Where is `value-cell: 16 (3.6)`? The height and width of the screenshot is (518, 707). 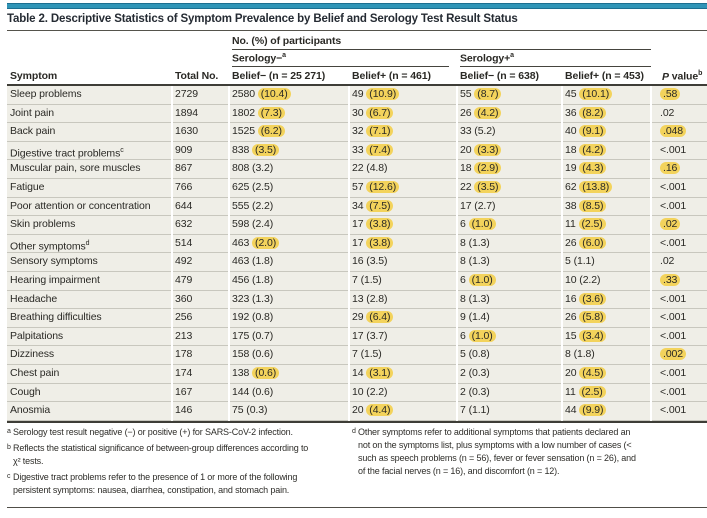 value-cell: 16 (3.6) is located at coordinates (606, 300).